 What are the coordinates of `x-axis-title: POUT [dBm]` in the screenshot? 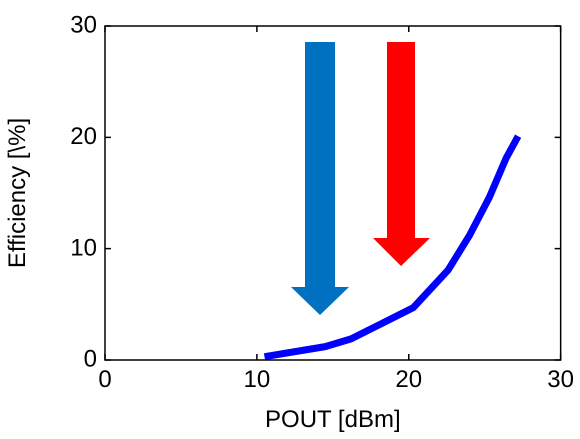 It's located at (333, 420).